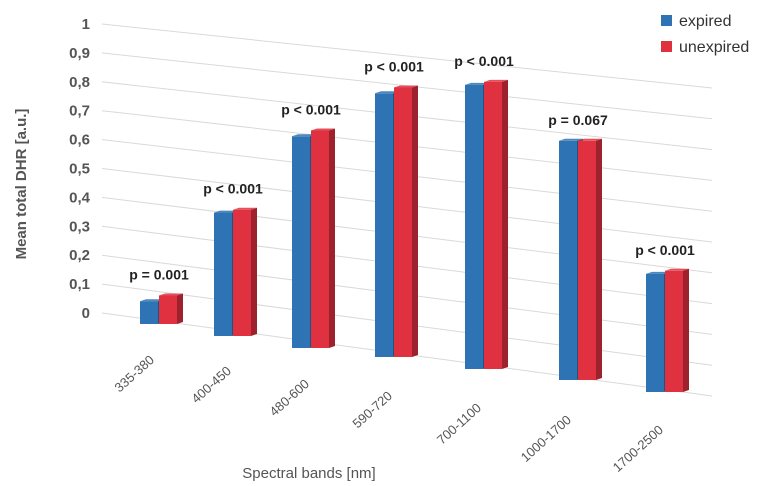 The width and height of the screenshot is (777, 486). What do you see at coordinates (705, 21) in the screenshot?
I see `legend-label-expired: expired` at bounding box center [705, 21].